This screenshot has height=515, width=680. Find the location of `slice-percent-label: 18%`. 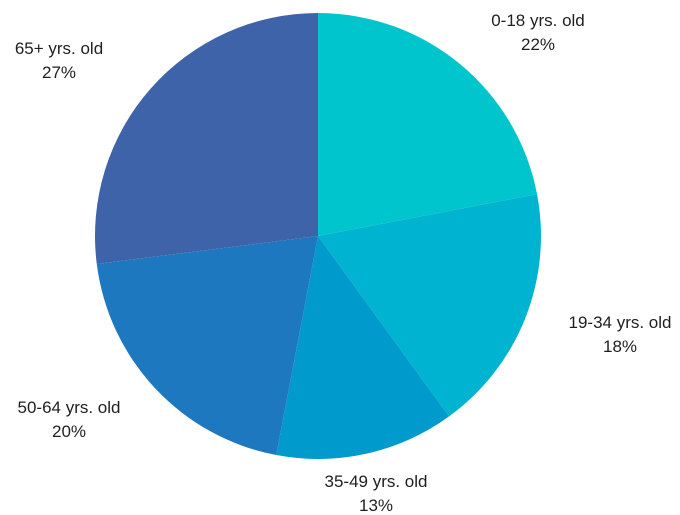

slice-percent-label: 18% is located at coordinates (620, 346).